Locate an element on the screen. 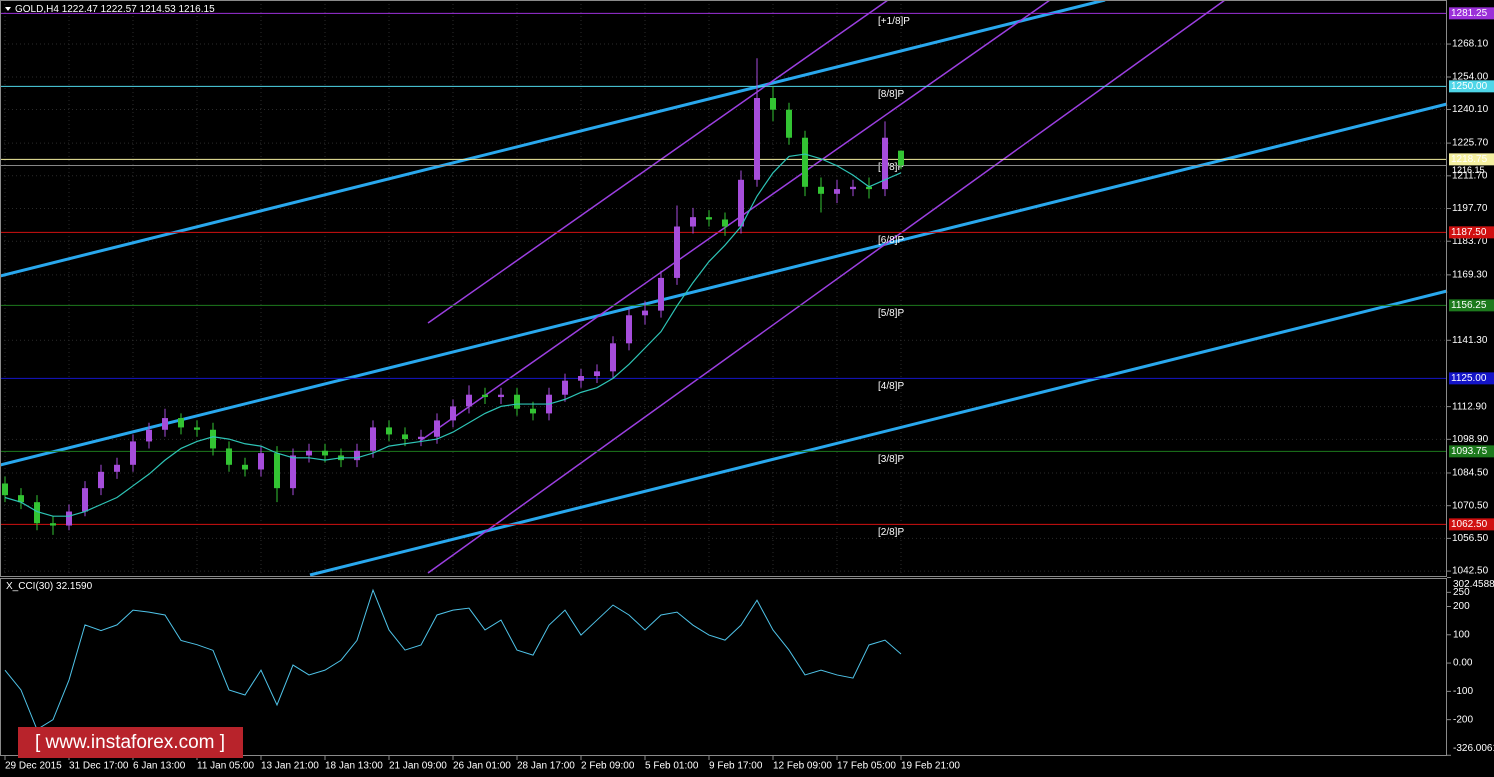  x-tick-label: 31 Dec 17:00 is located at coordinates (99, 766).